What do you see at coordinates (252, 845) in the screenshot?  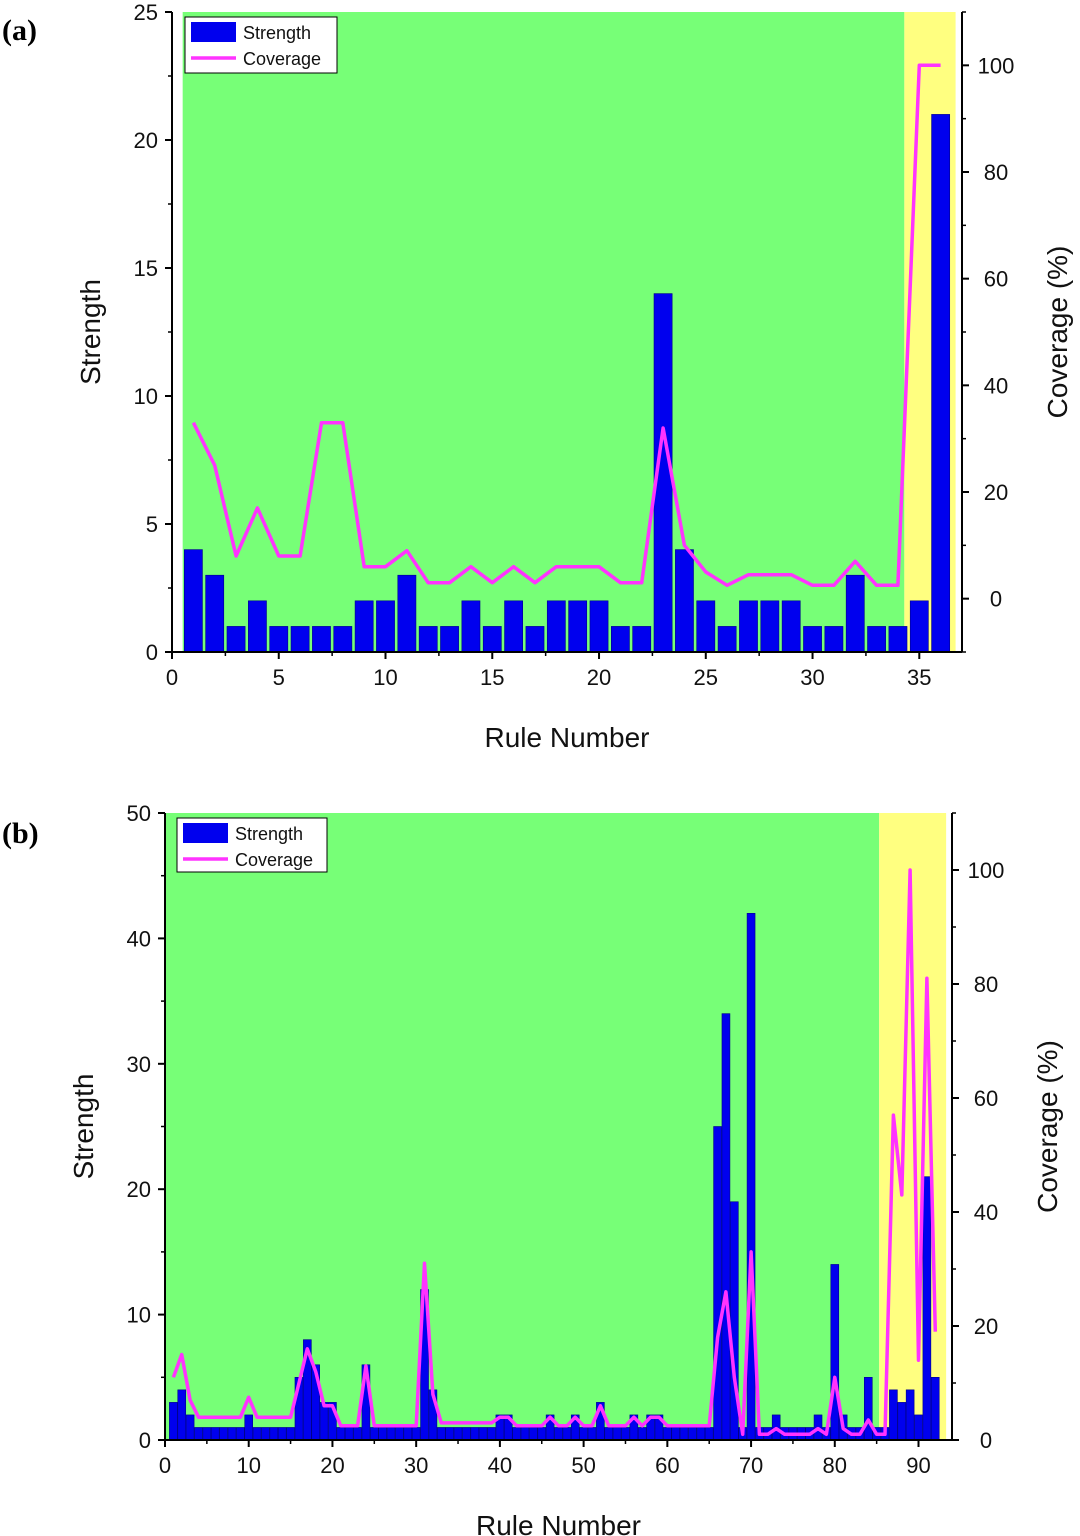 I see `legend: Strength Coverage` at bounding box center [252, 845].